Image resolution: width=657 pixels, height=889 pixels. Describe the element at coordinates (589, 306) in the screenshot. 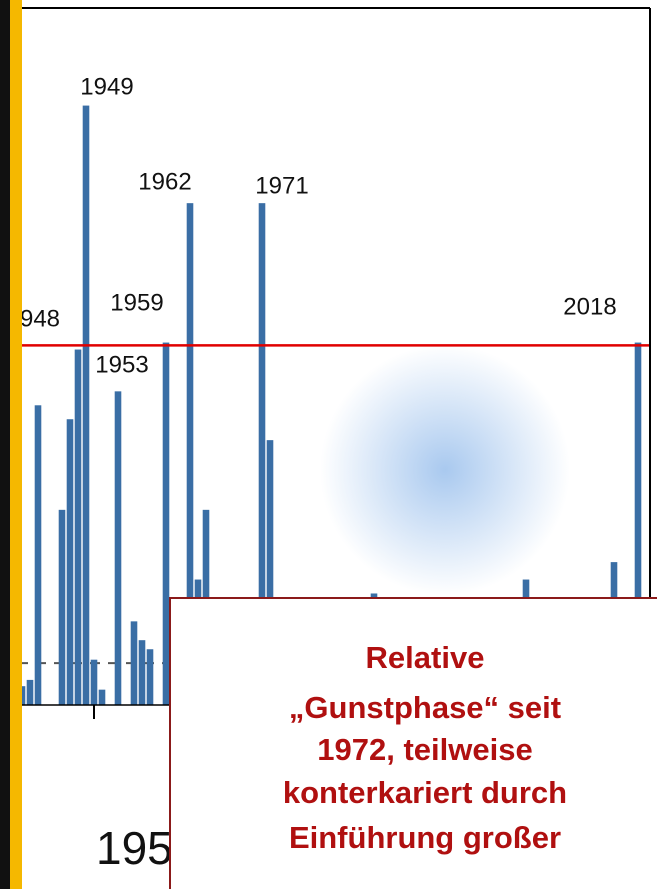

I see `bar-label: 2018` at that location.